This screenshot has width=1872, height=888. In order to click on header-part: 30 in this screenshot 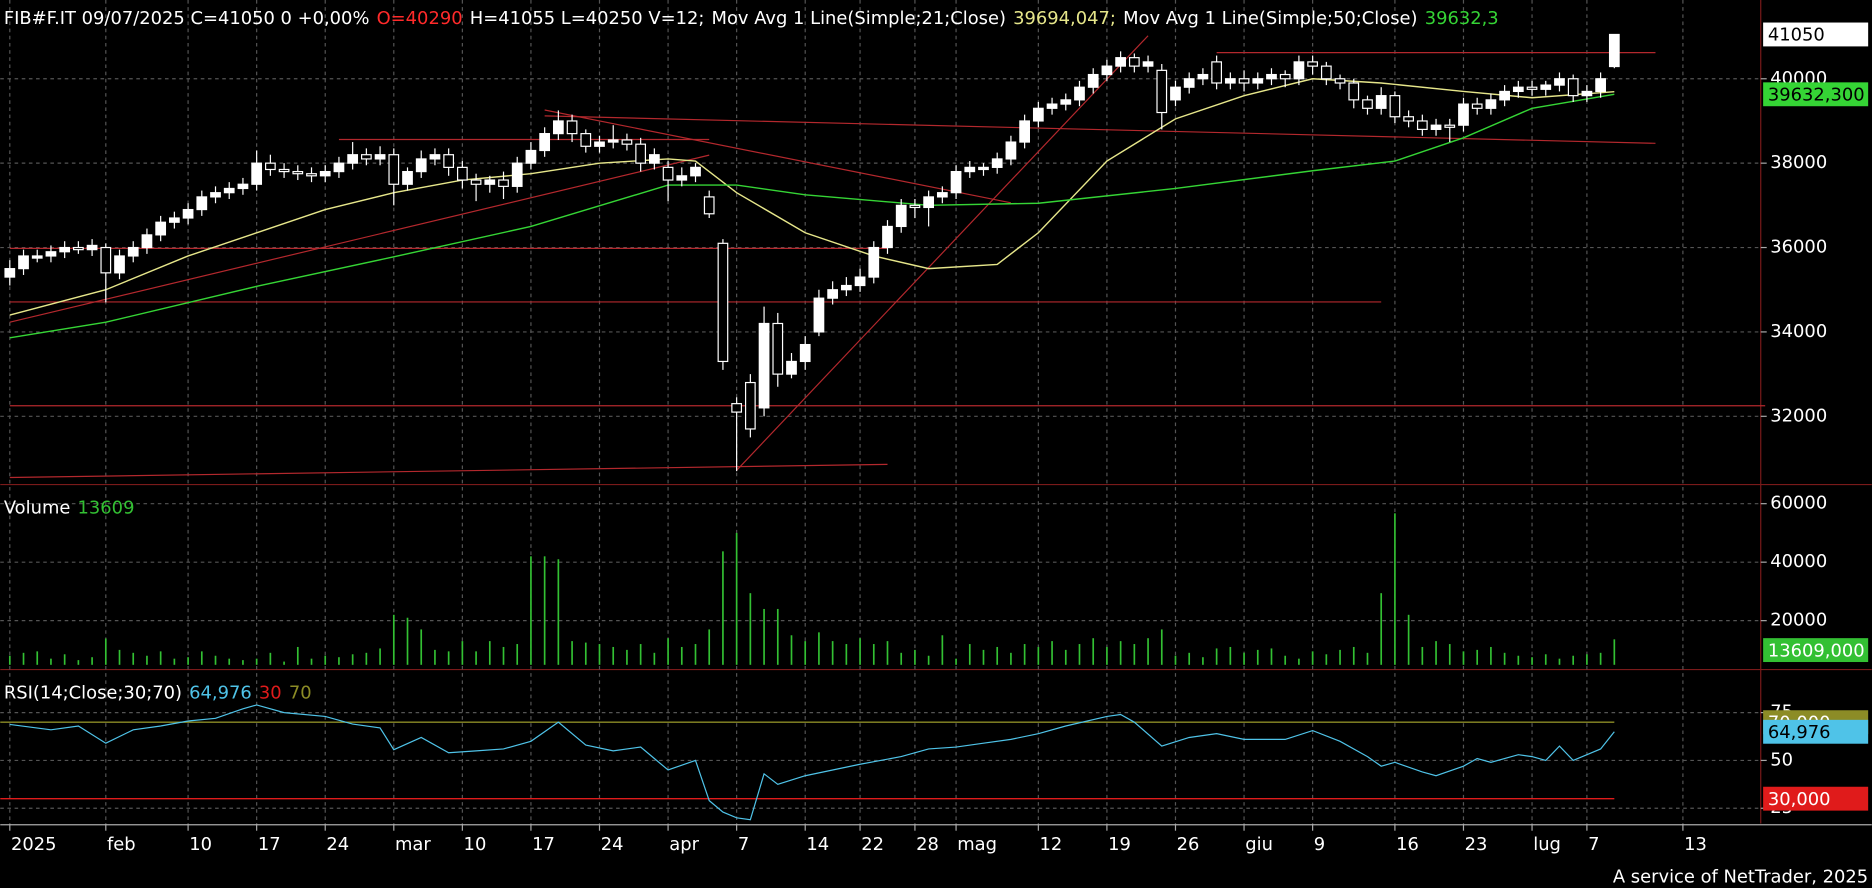, I will do `click(270, 692)`.